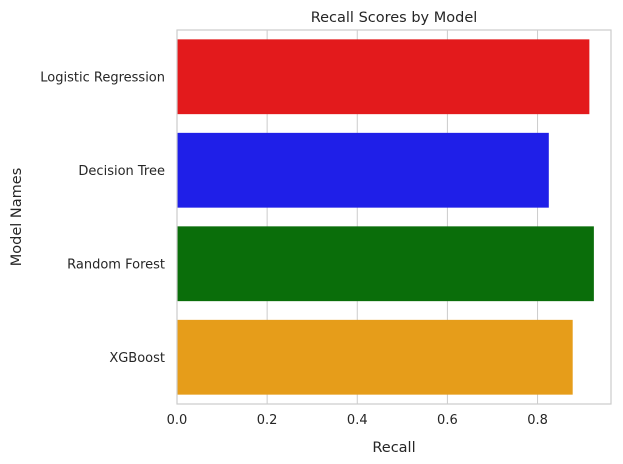 The image size is (623, 464). I want to click on x-tick-label: 0.4, so click(357, 420).